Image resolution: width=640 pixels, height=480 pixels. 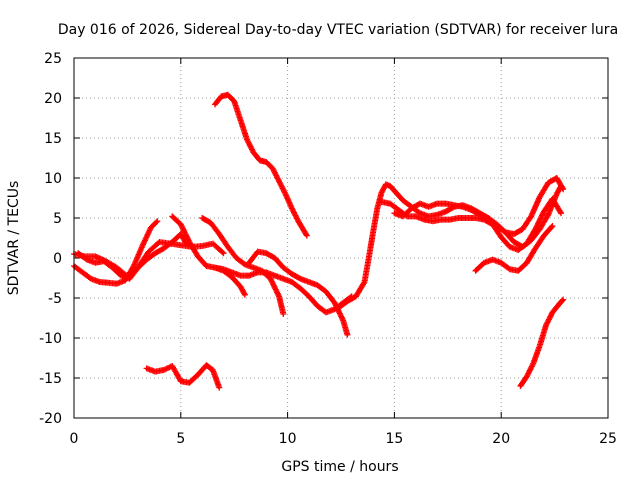 I want to click on x-tick-label: 0, so click(x=74, y=439).